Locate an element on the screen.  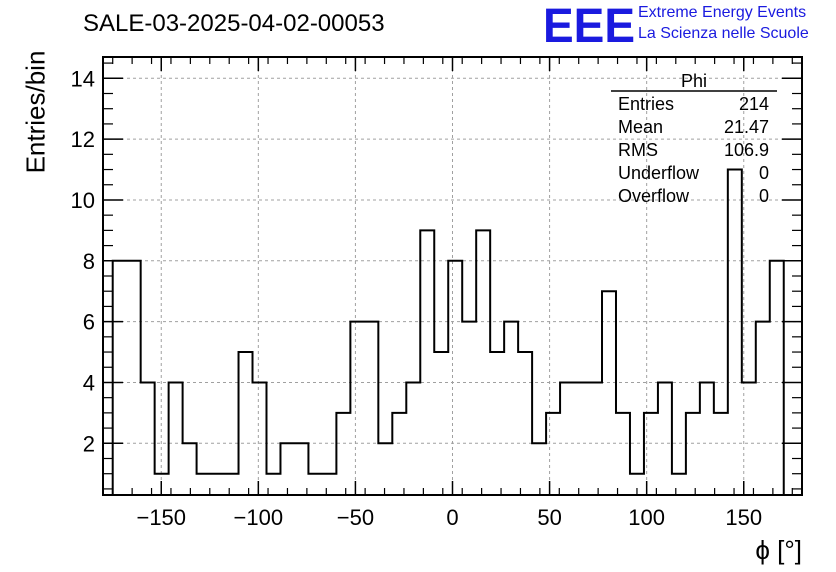
x-tick-label: −100 is located at coordinates (259, 517).